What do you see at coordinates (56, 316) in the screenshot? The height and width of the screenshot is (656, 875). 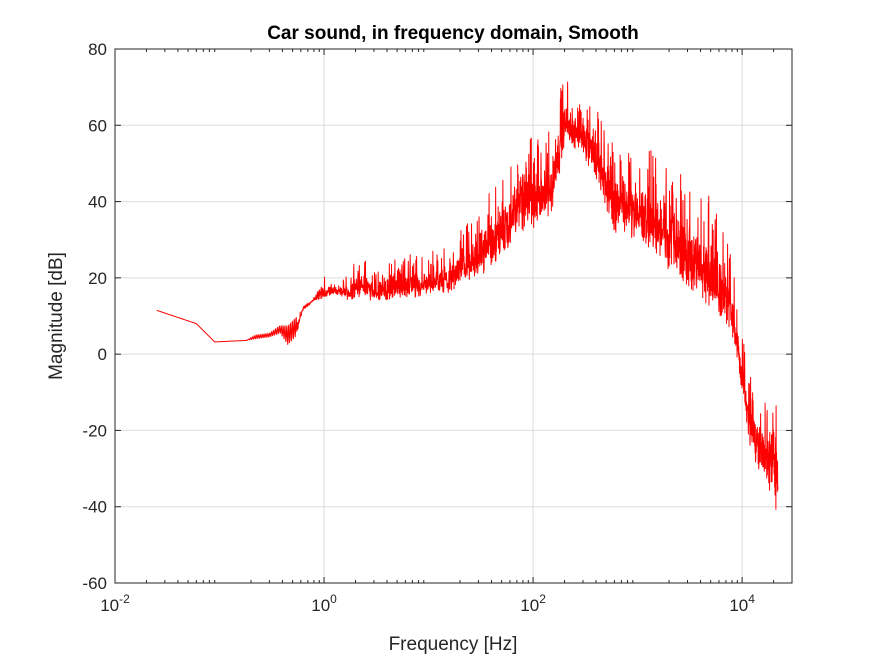 I see `y-axis-label: Magnitude [dB]` at bounding box center [56, 316].